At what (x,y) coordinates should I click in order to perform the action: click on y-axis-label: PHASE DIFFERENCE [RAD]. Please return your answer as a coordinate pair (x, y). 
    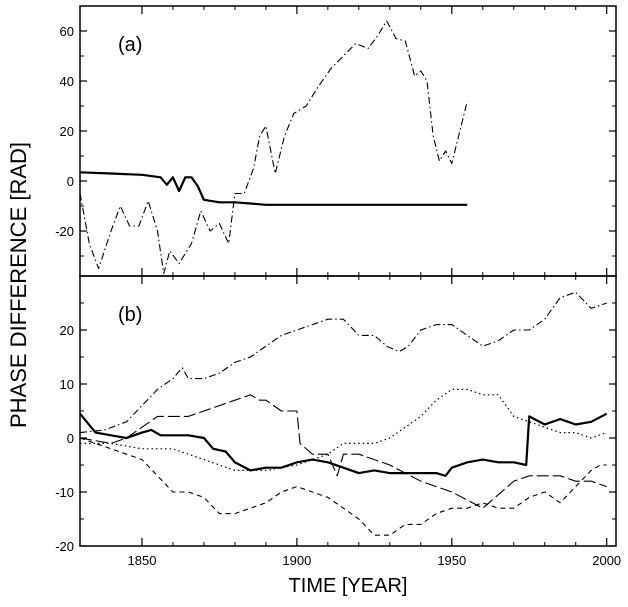
    Looking at the image, I should click on (18, 285).